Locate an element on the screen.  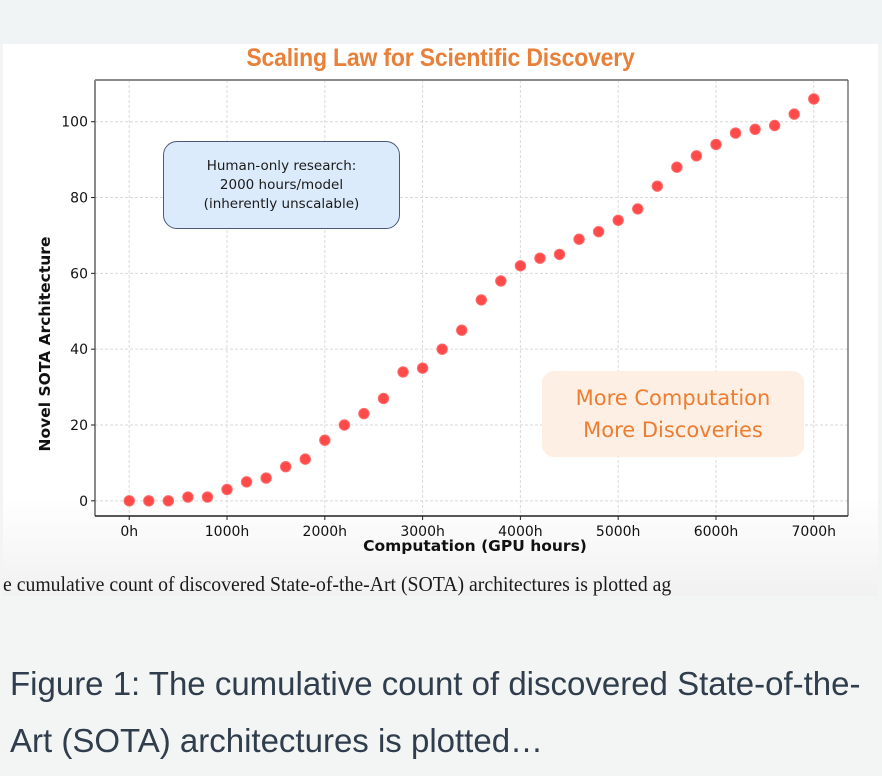
x-tick-label: 3000h is located at coordinates (422, 532).